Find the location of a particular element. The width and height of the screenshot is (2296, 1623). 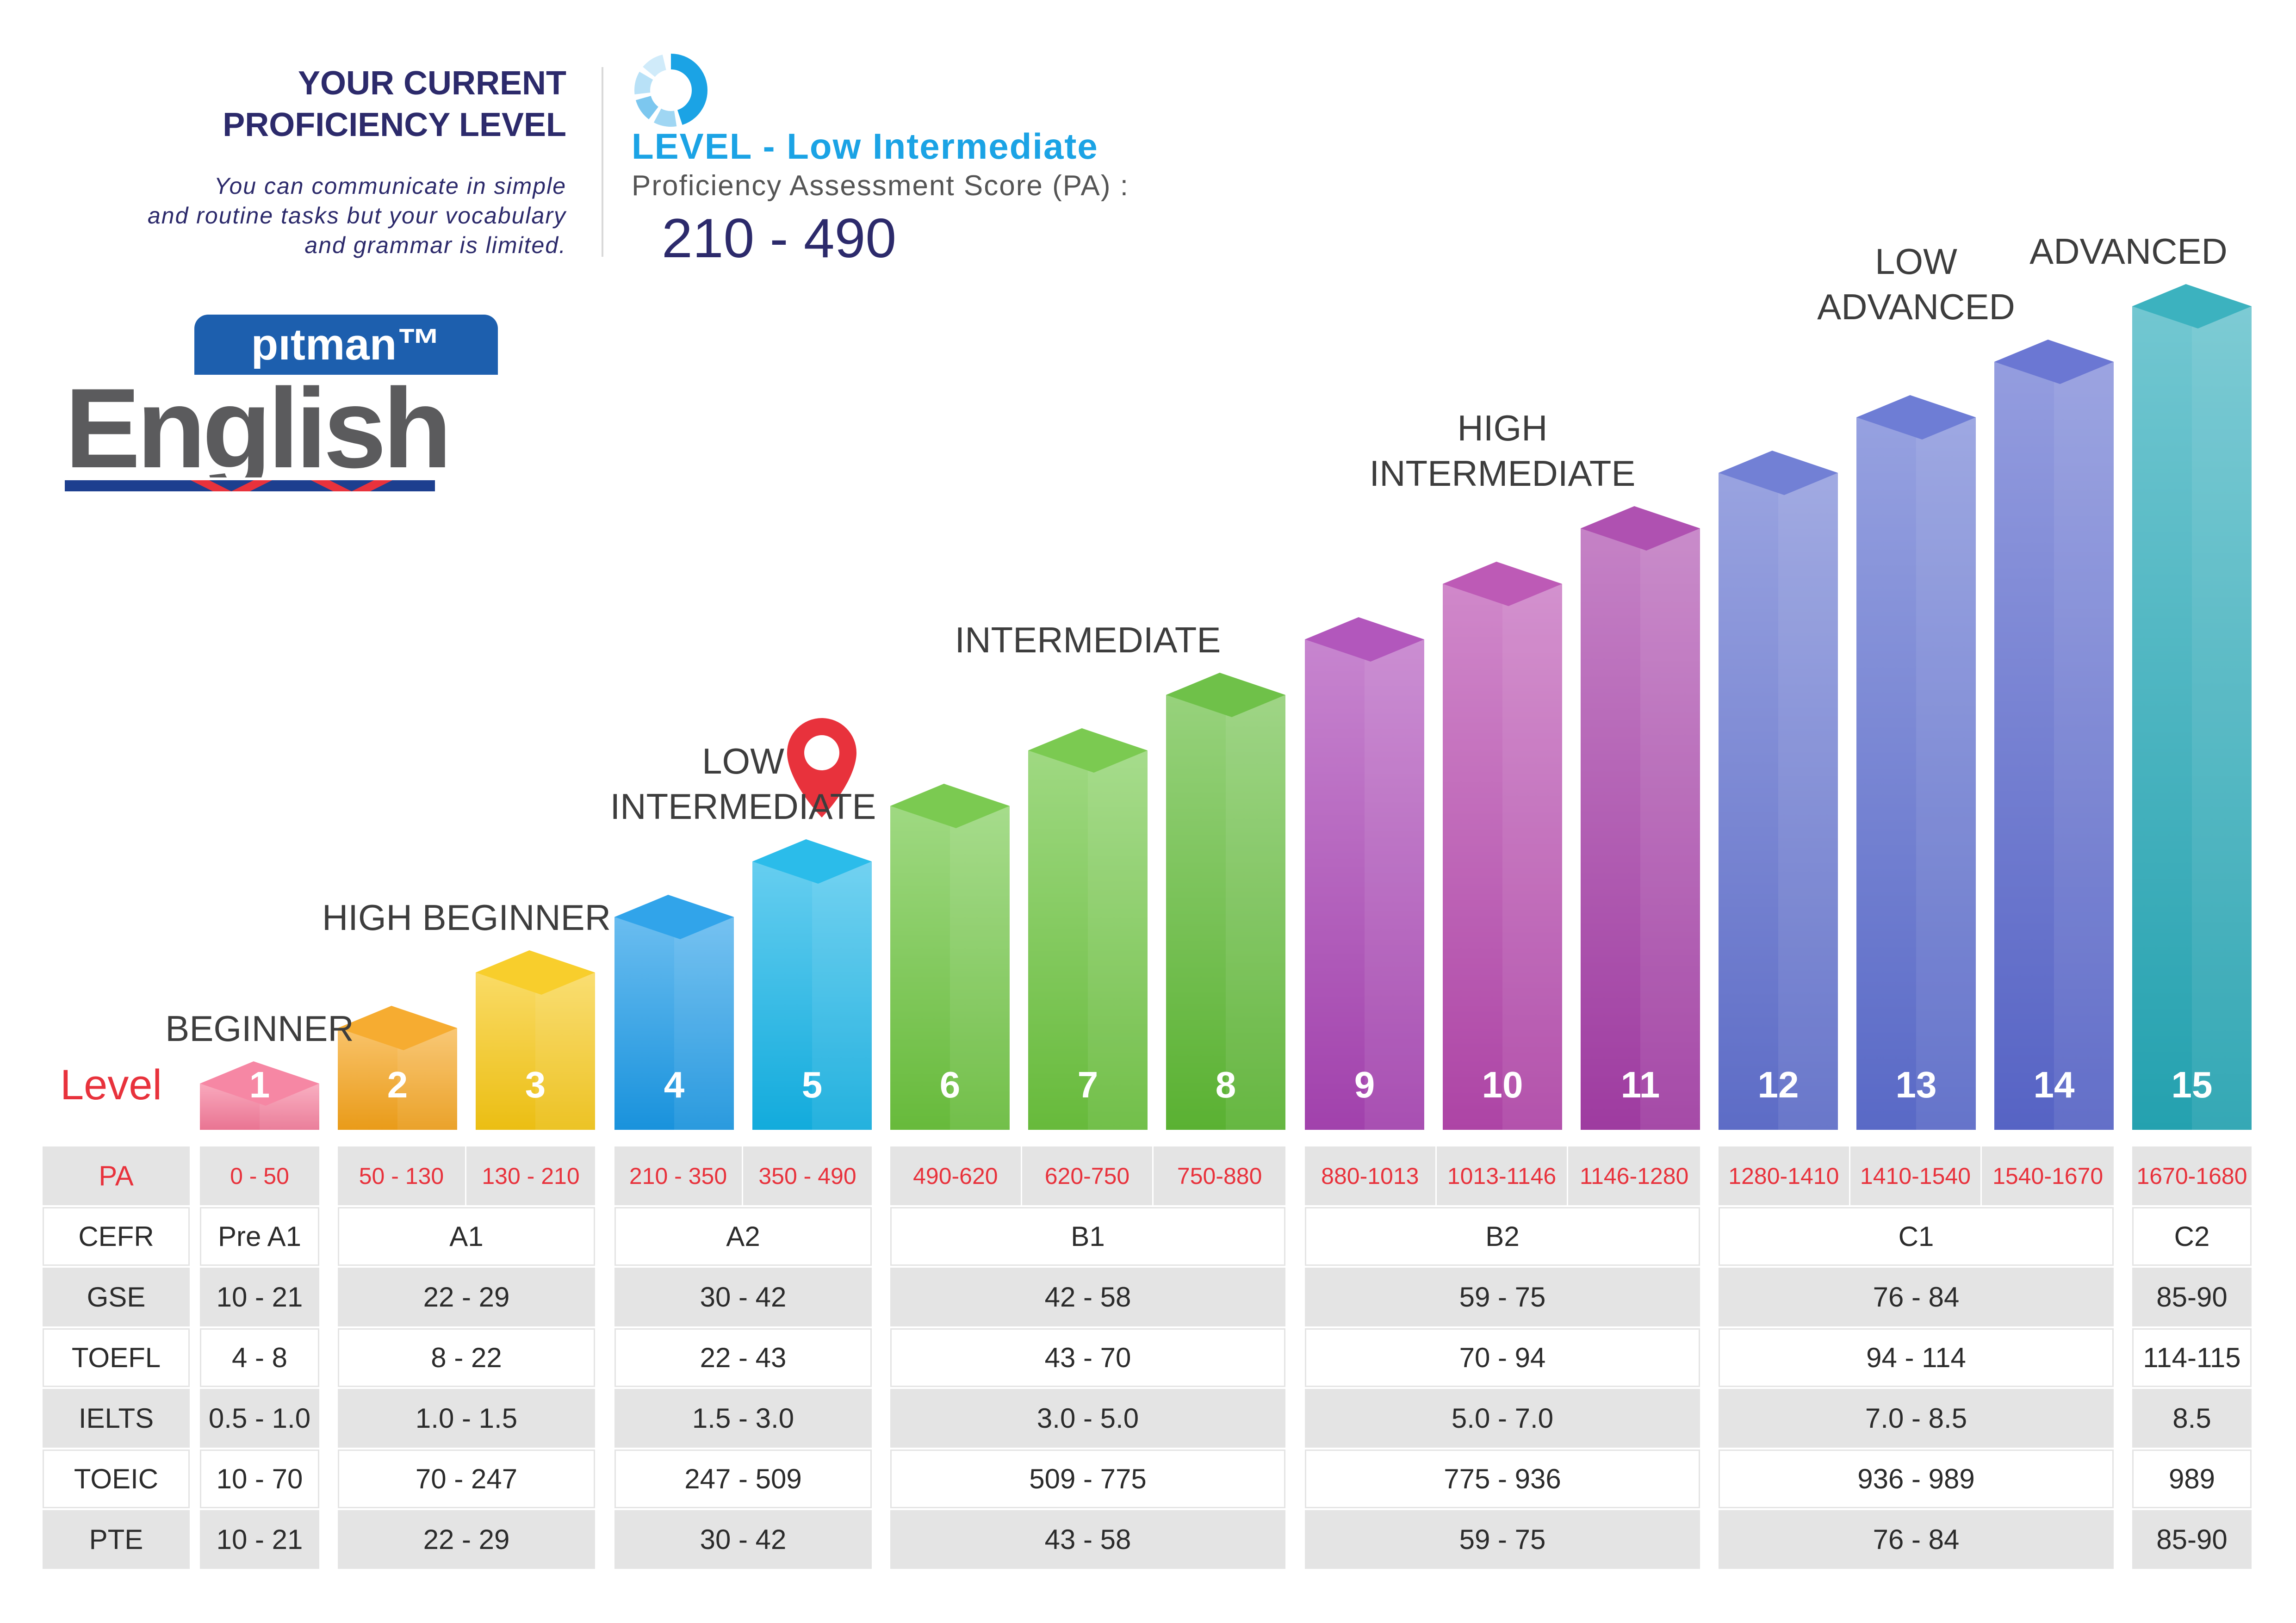

pte-cell: 30 - 42 is located at coordinates (743, 1539).